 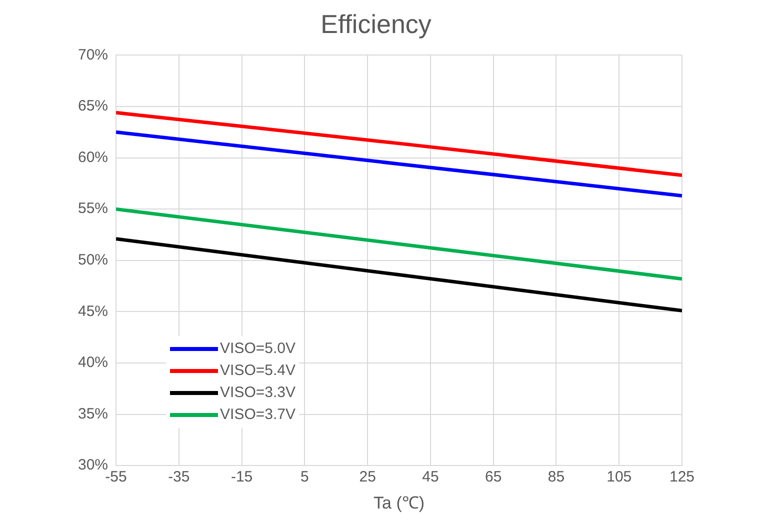 What do you see at coordinates (399, 502) in the screenshot?
I see `x-axis-title: Ta (℃)` at bounding box center [399, 502].